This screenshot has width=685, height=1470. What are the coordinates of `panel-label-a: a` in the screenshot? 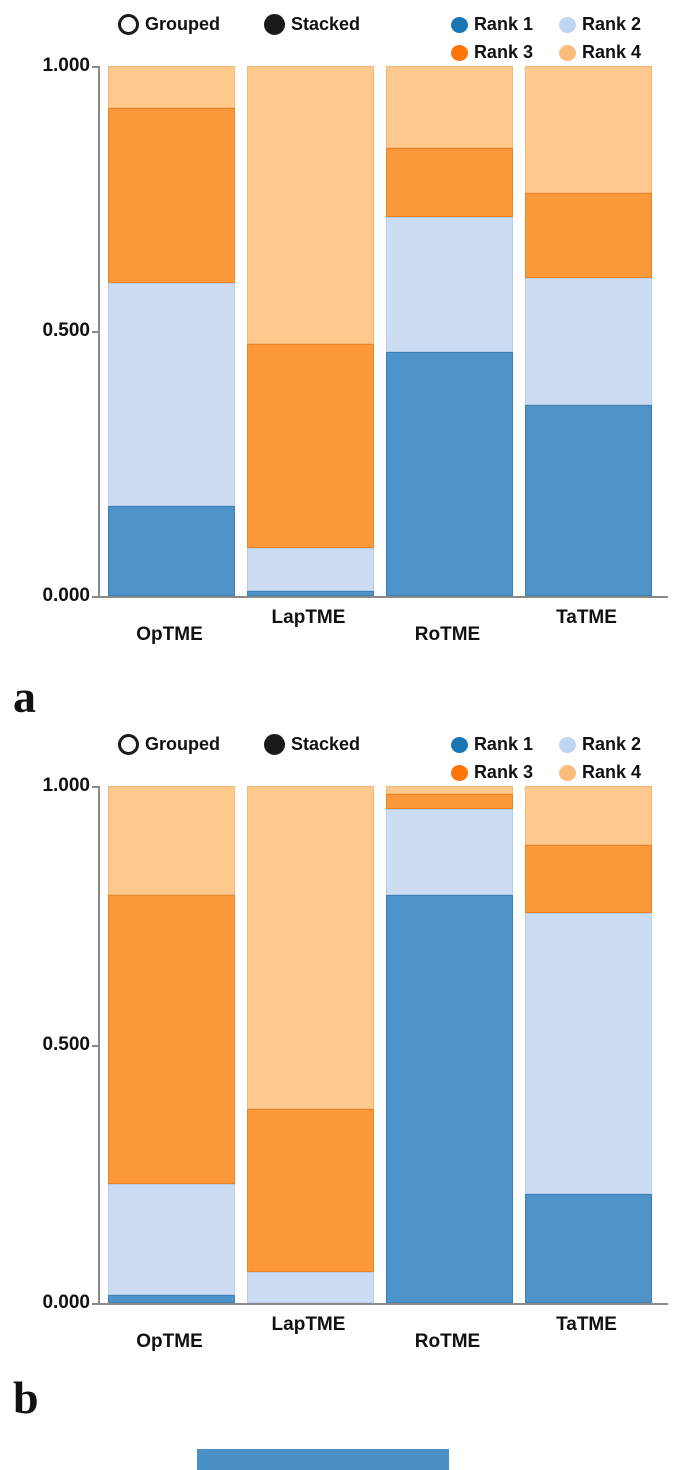 It's located at (24, 696).